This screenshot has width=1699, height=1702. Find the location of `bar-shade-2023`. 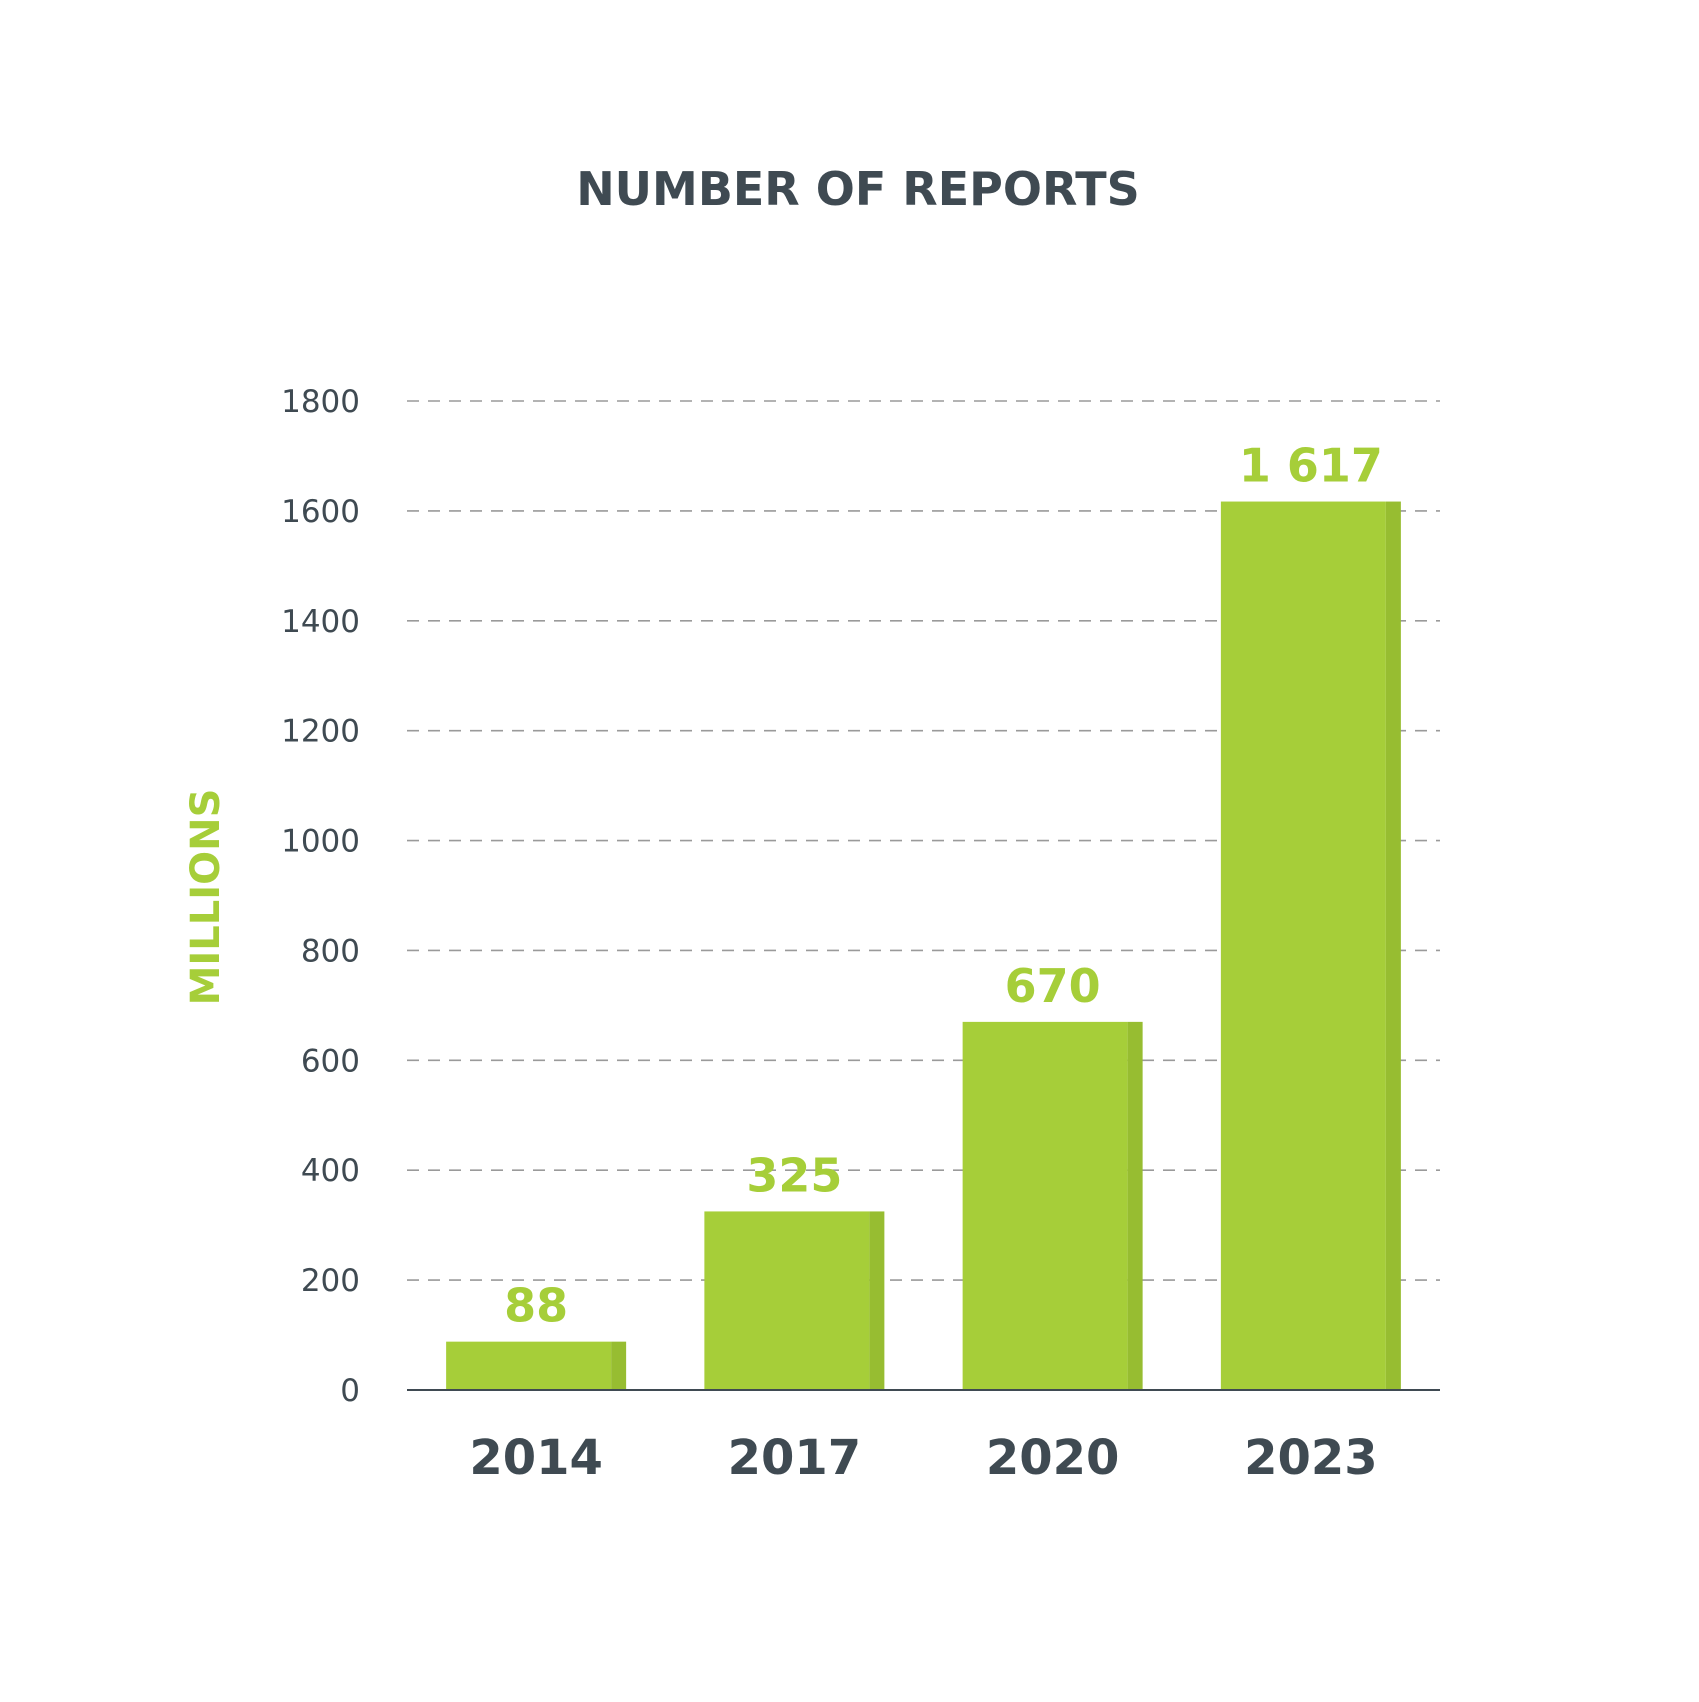

bar-shade-2023 is located at coordinates (1393, 945).